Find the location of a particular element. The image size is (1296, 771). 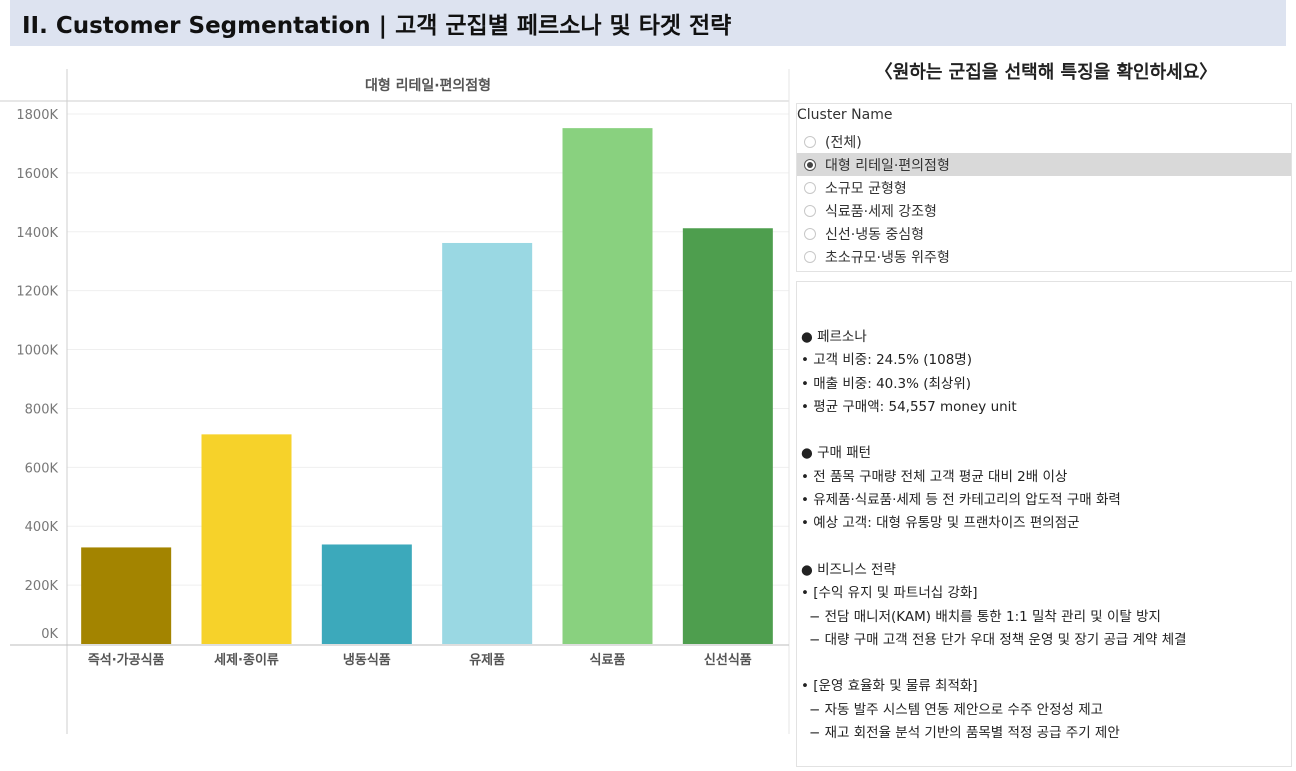

chart-title: 대형 리테일·편의점형 is located at coordinates (428, 85).